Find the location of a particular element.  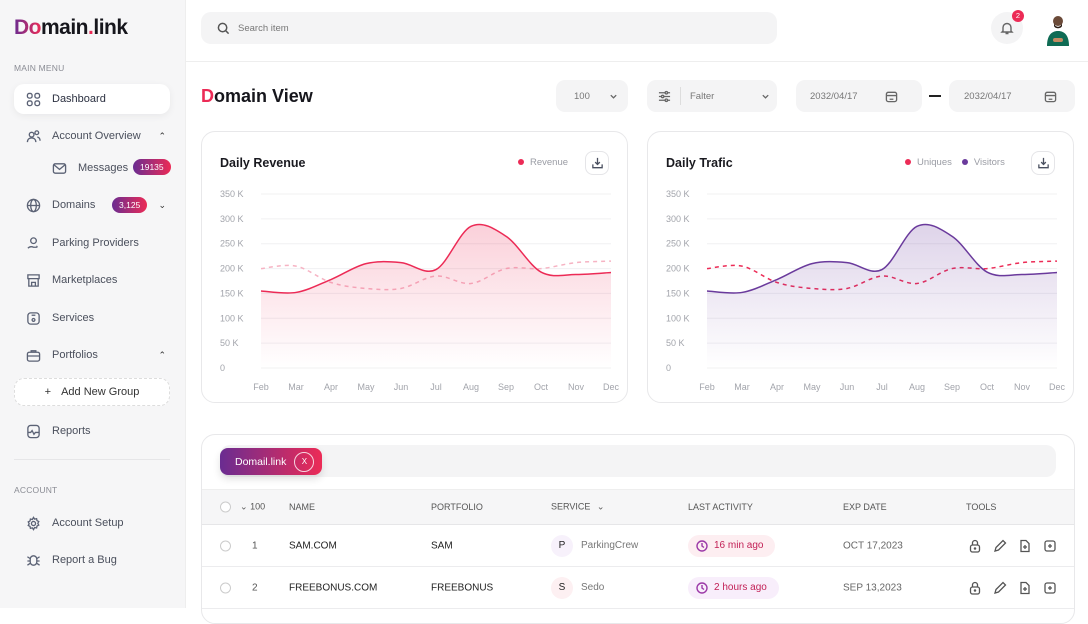

column-exp-date: EXP DATE is located at coordinates (865, 507).